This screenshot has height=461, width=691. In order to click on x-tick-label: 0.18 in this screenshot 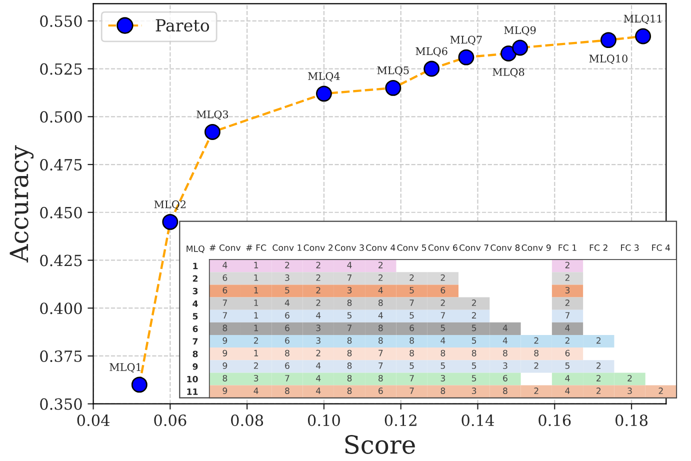, I will do `click(632, 420)`.